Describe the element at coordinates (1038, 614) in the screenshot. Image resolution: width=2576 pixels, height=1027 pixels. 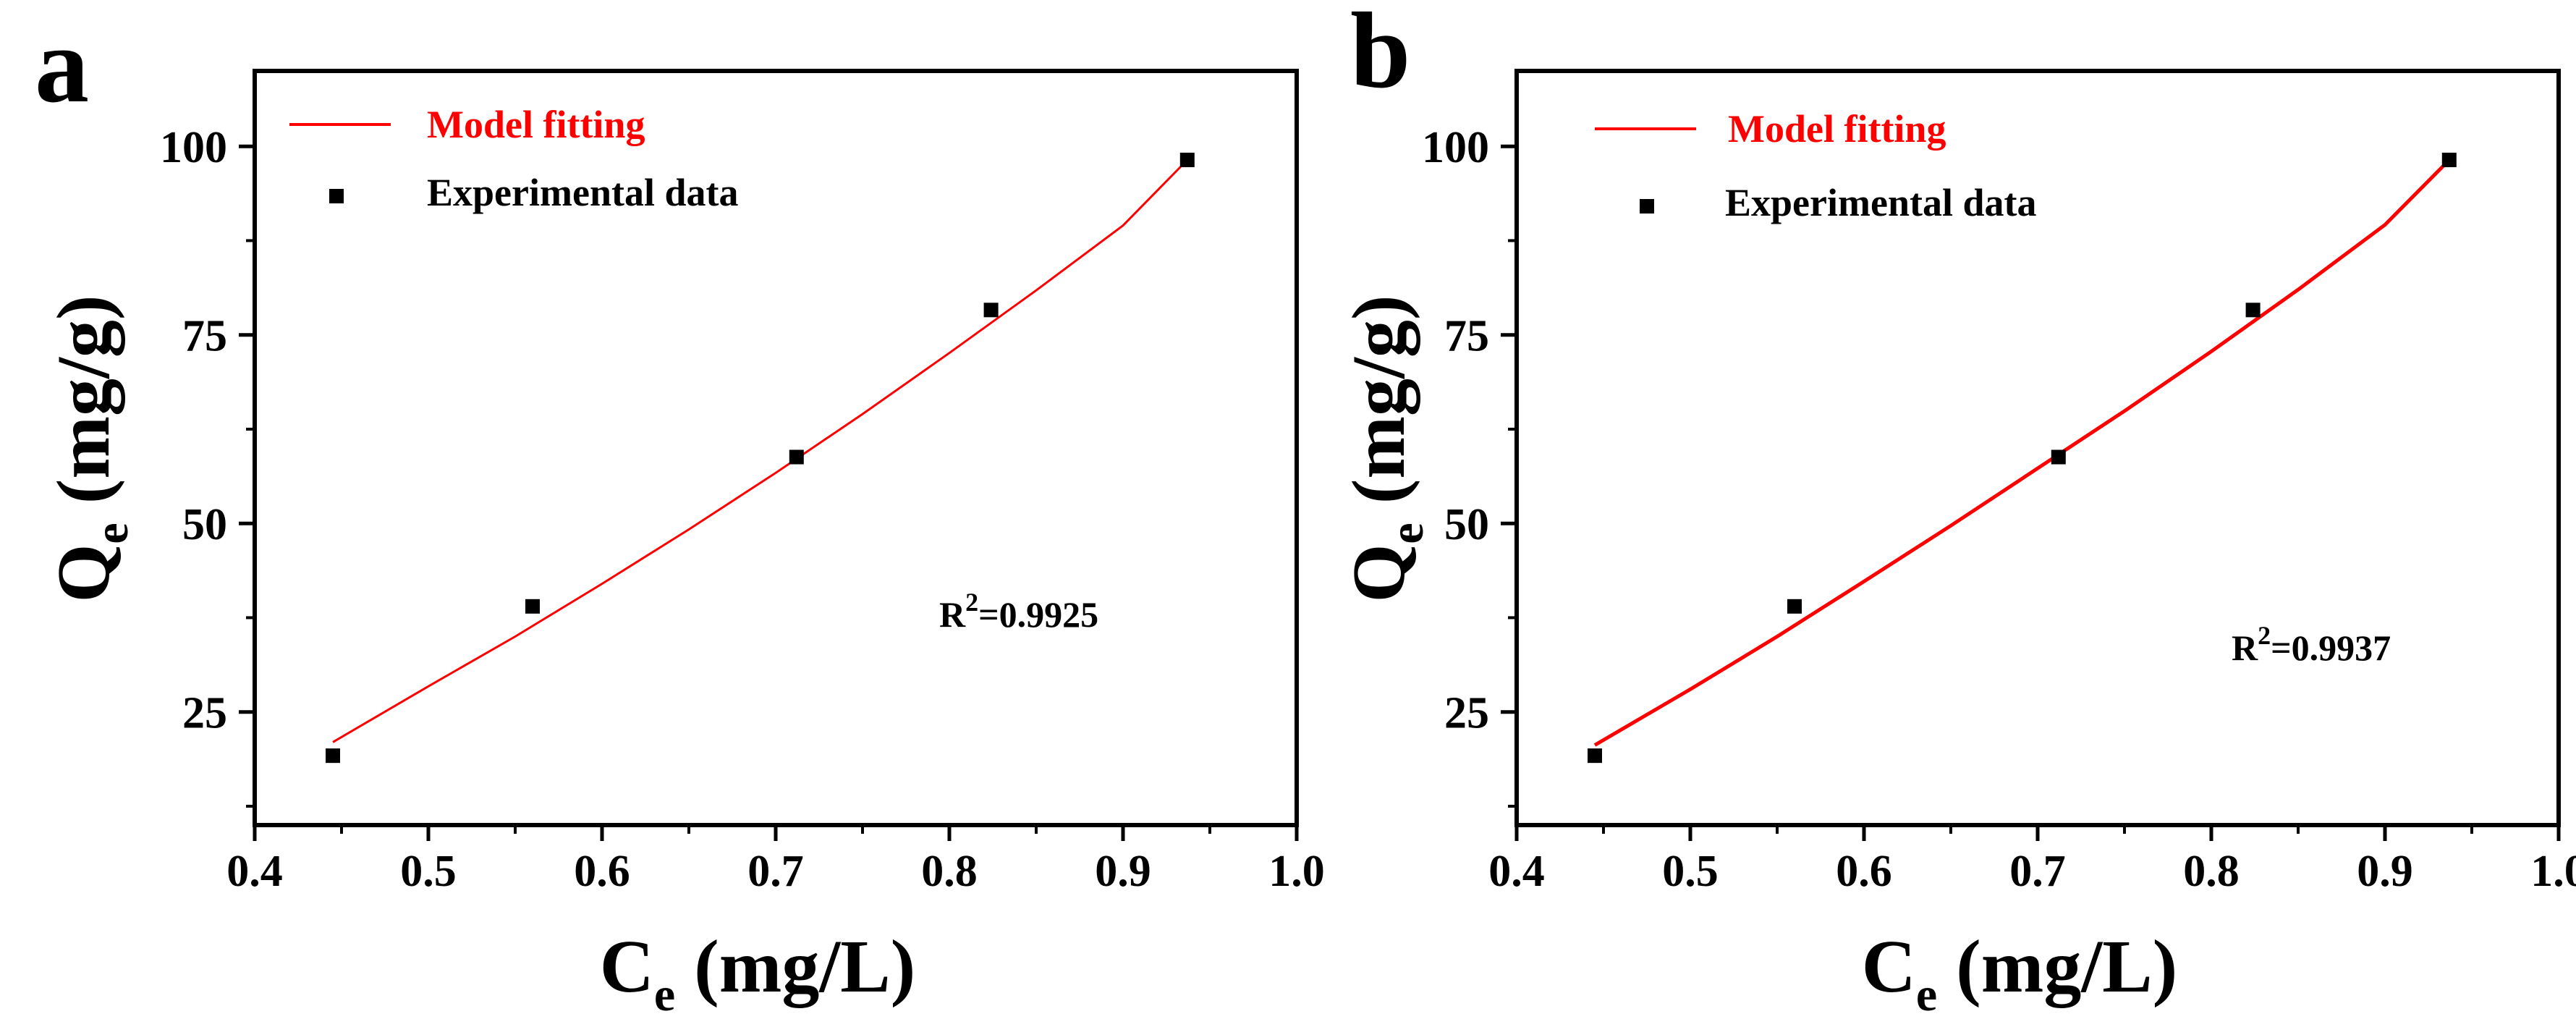
I see `r2-value: =0.9925` at that location.